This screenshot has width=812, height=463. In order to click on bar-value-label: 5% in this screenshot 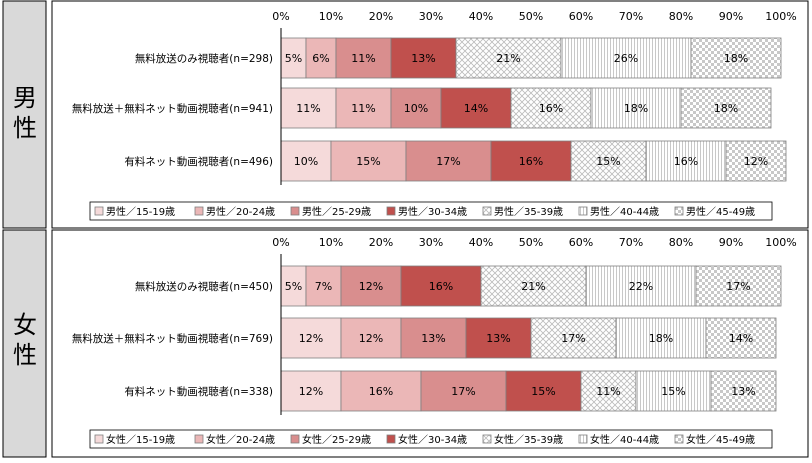, I will do `click(293, 58)`.